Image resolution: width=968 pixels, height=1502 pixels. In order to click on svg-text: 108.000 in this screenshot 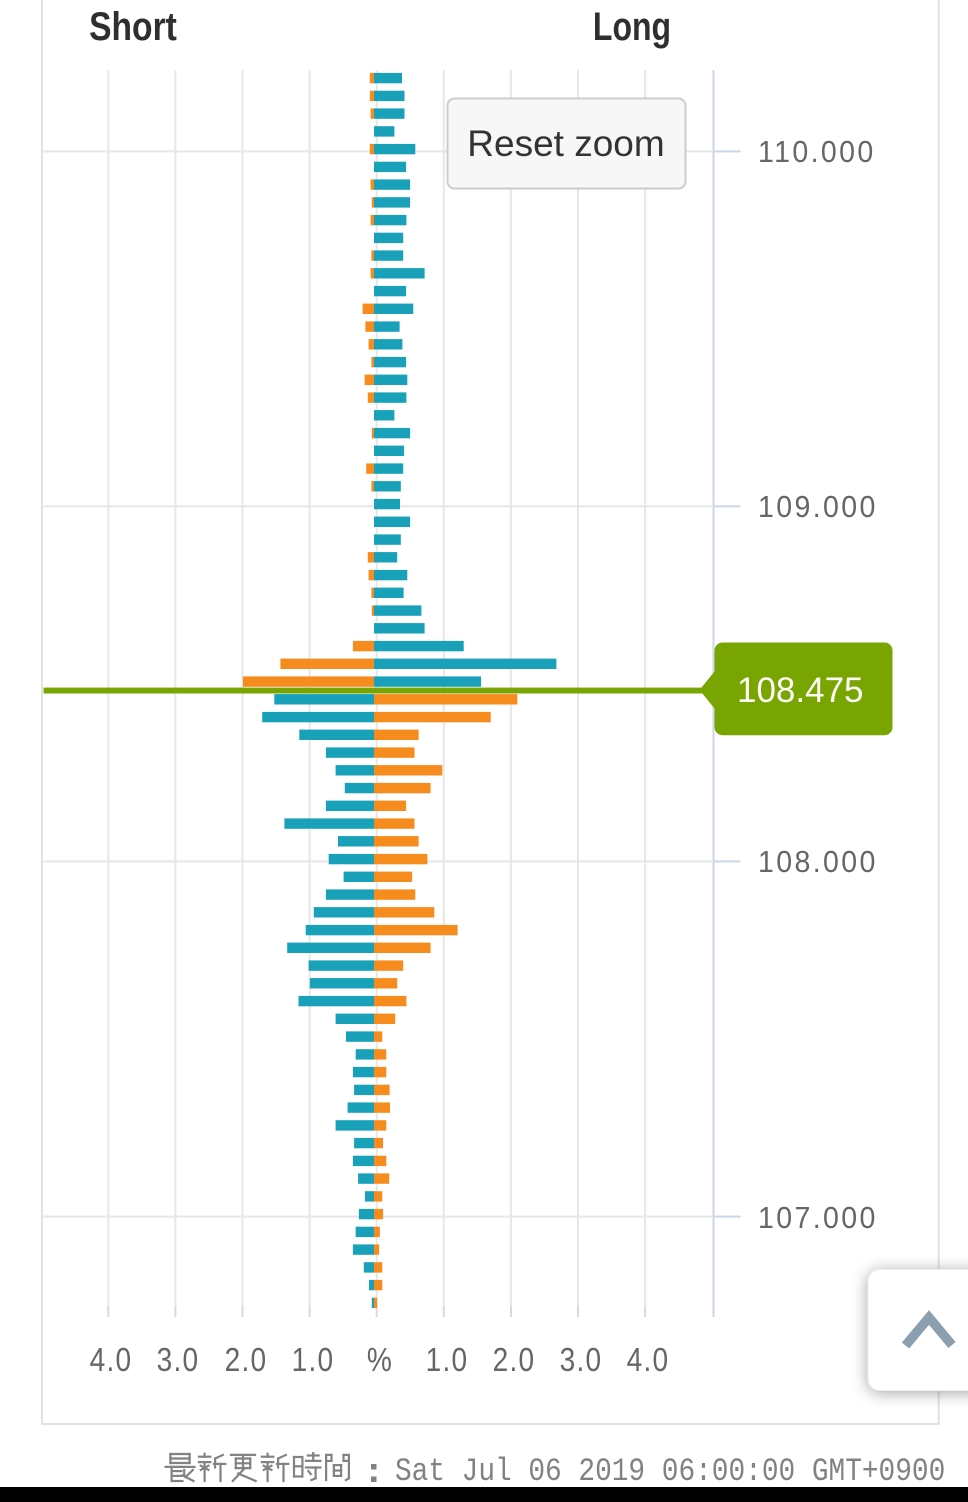, I will do `click(818, 862)`.